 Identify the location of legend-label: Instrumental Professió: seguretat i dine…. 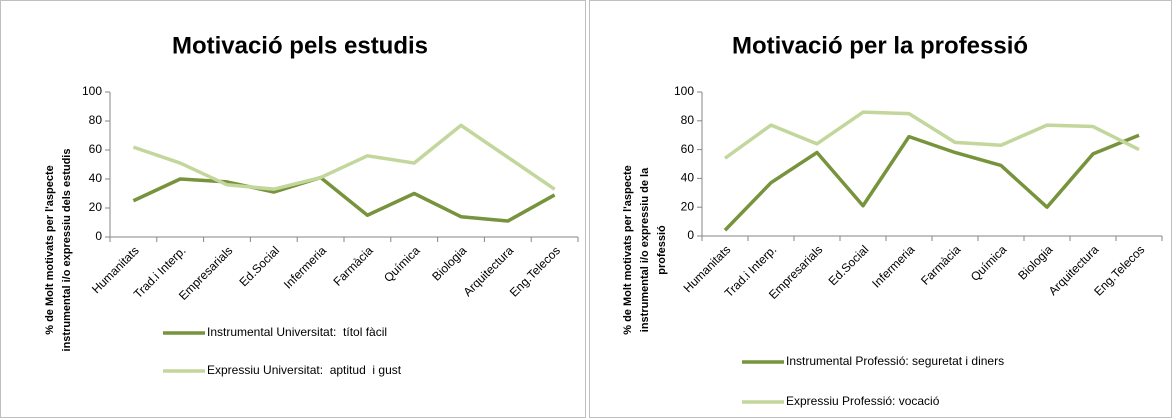
(895, 361).